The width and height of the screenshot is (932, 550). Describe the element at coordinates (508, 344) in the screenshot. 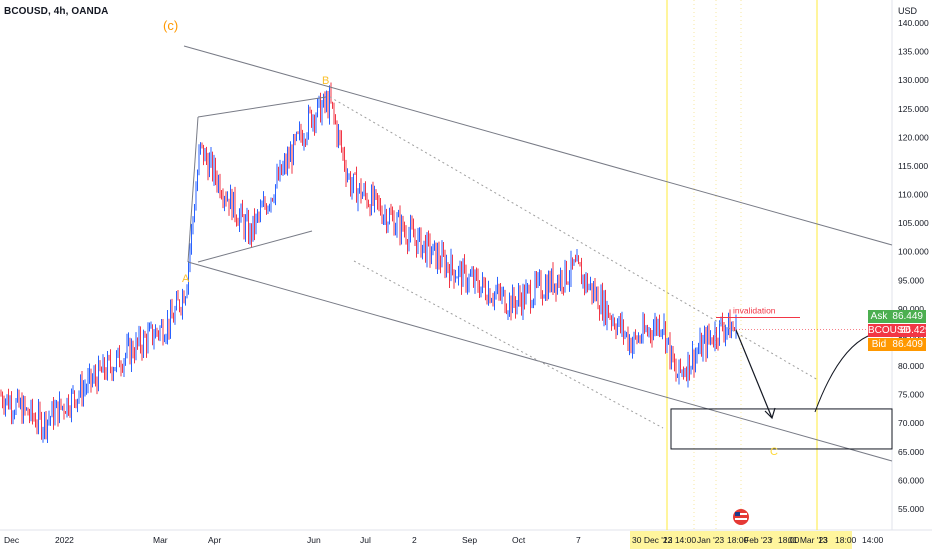

I see `dotted-channel-line` at that location.